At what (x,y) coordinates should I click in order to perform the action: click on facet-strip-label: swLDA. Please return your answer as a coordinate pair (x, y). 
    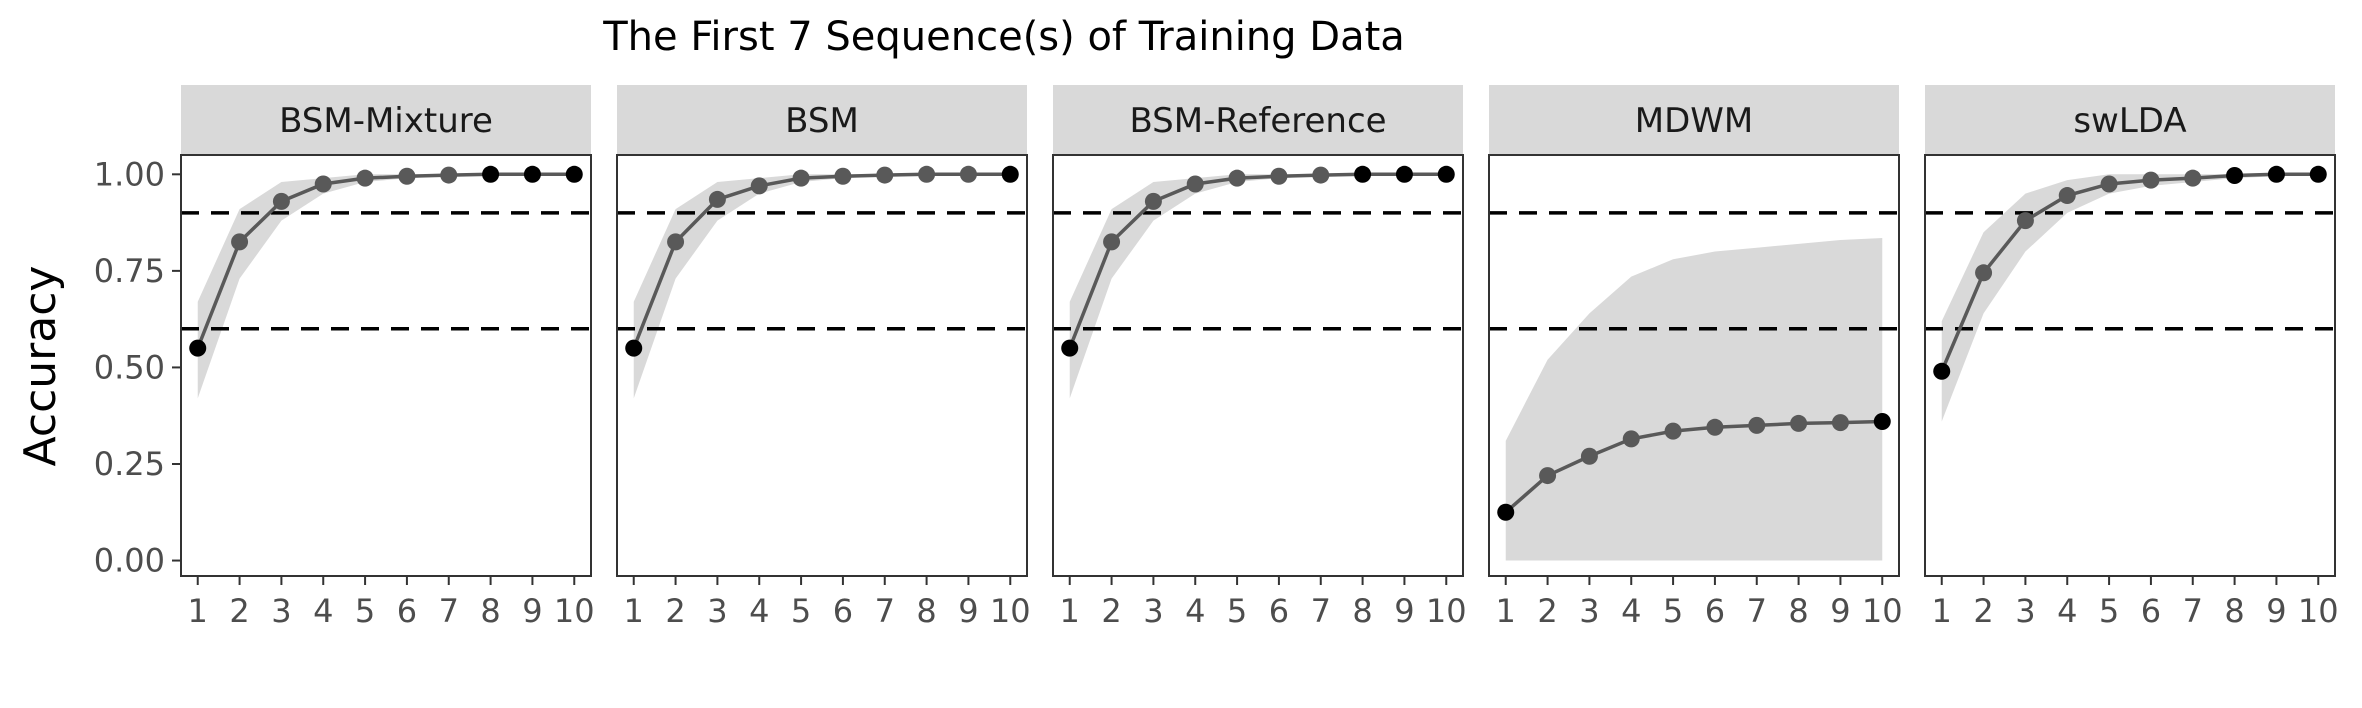
    Looking at the image, I should click on (2129, 121).